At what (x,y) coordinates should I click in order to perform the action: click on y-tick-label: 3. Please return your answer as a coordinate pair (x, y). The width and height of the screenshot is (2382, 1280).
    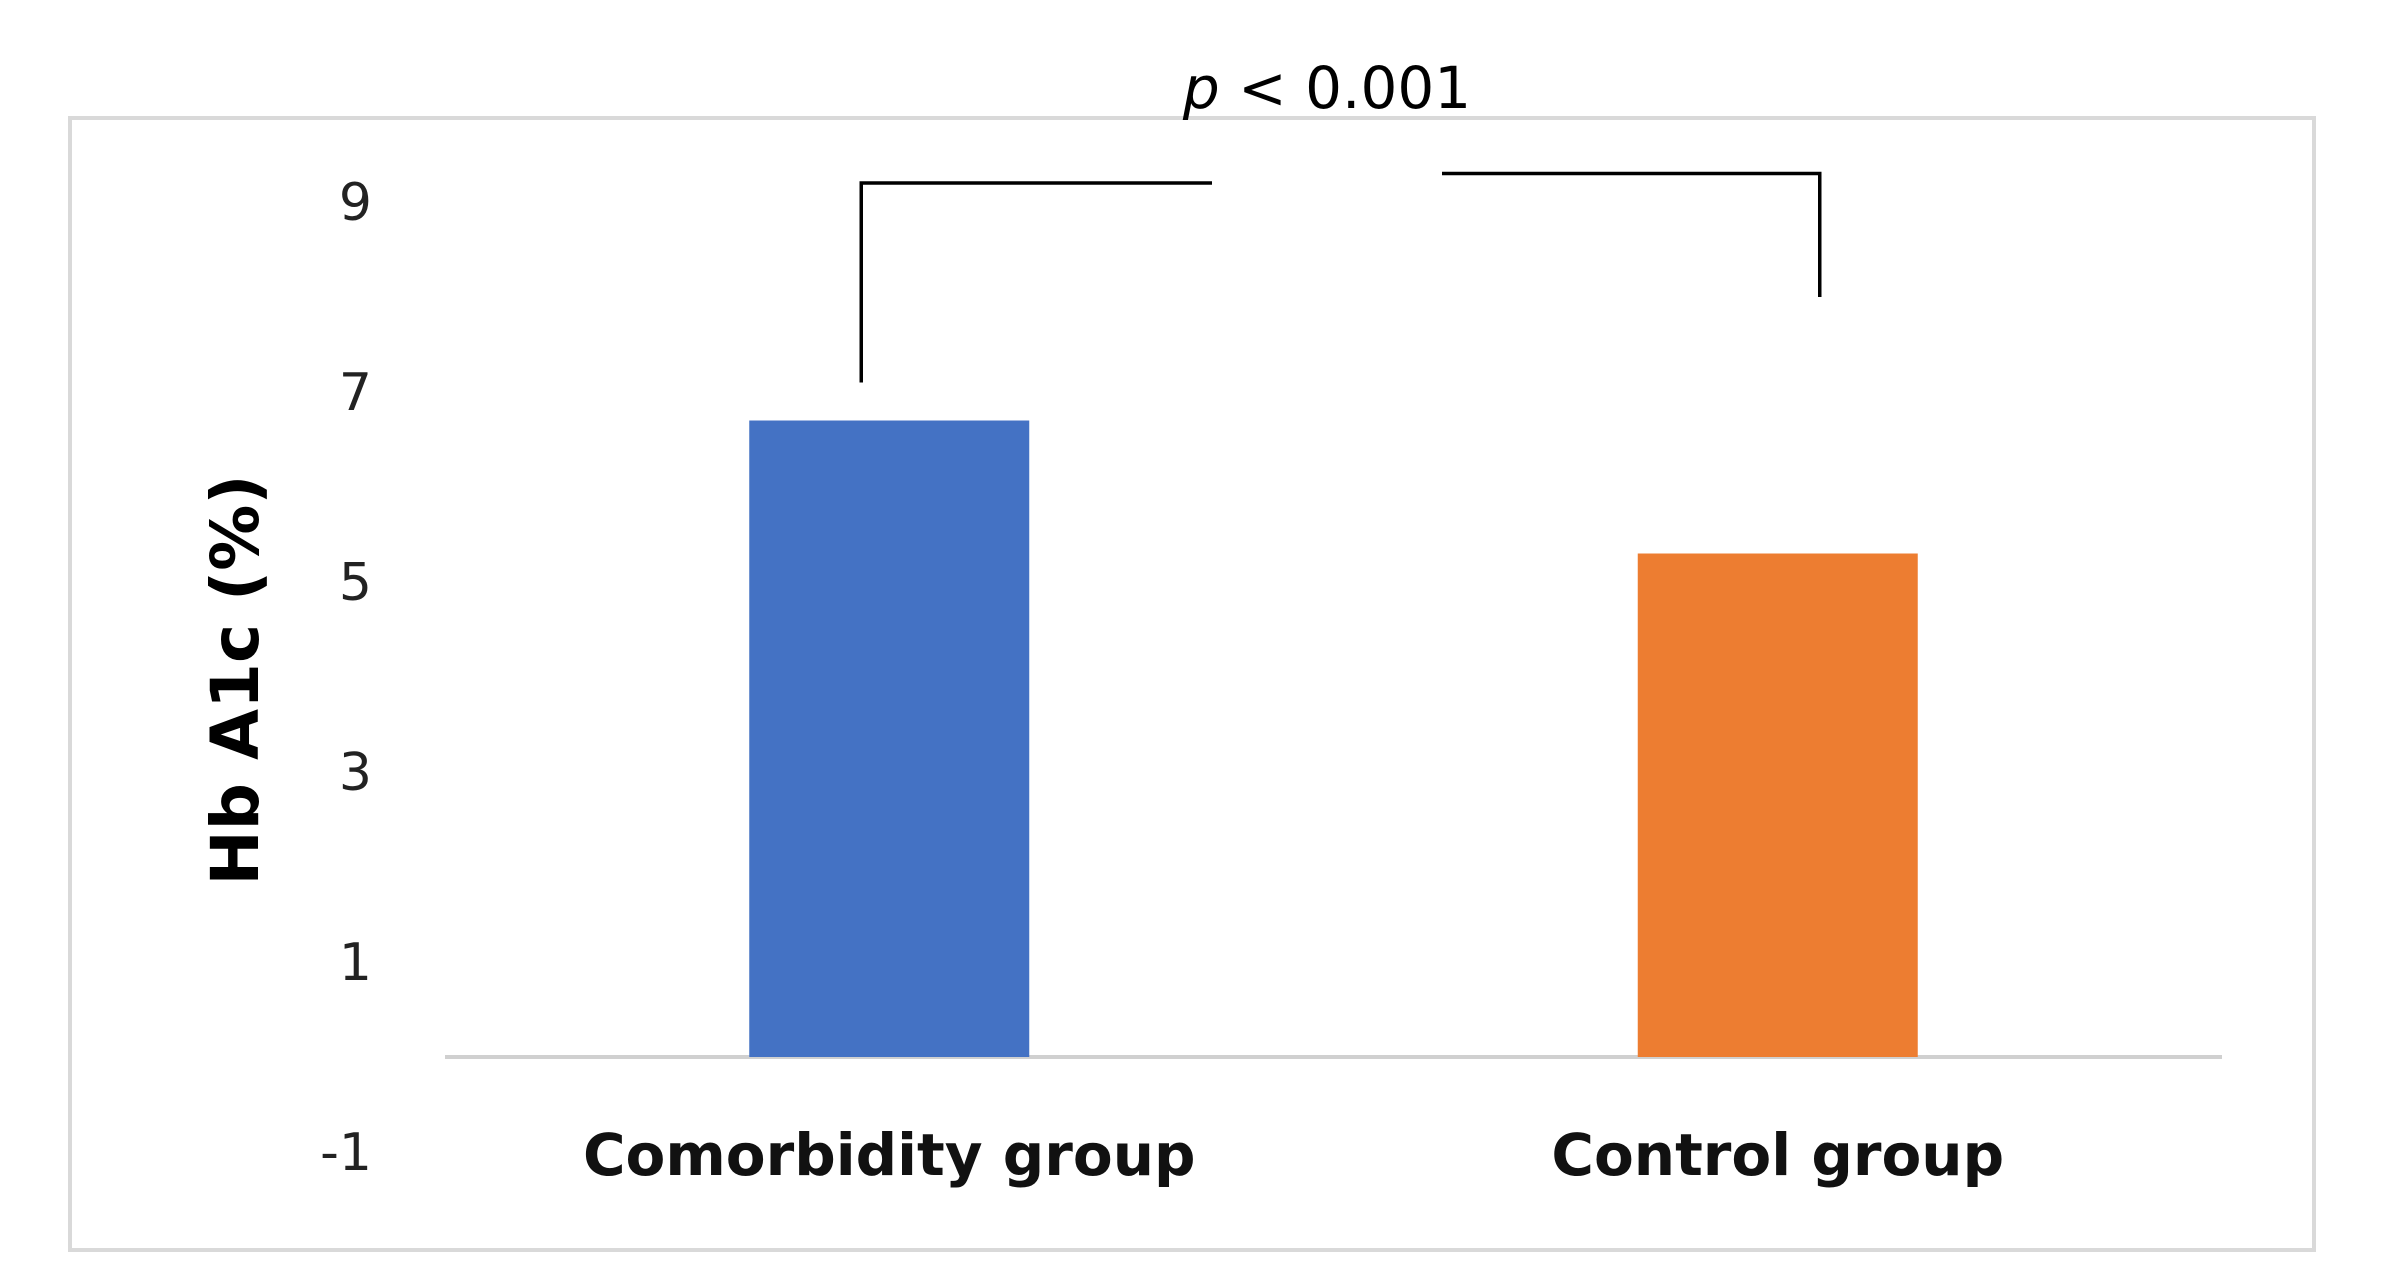
    Looking at the image, I should click on (355, 773).